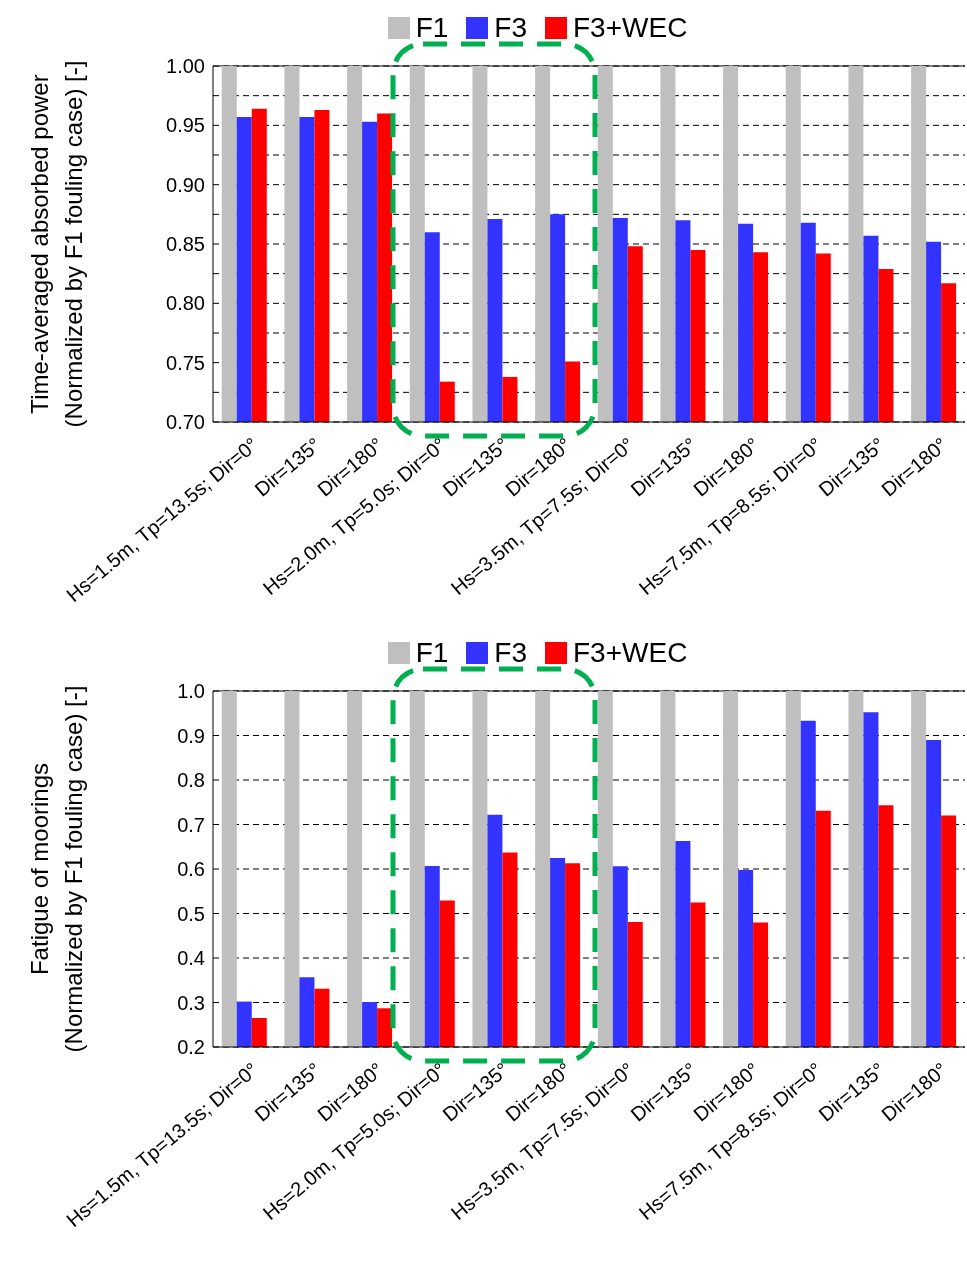  What do you see at coordinates (185, 362) in the screenshot?
I see `y-tick-label: 0.75` at bounding box center [185, 362].